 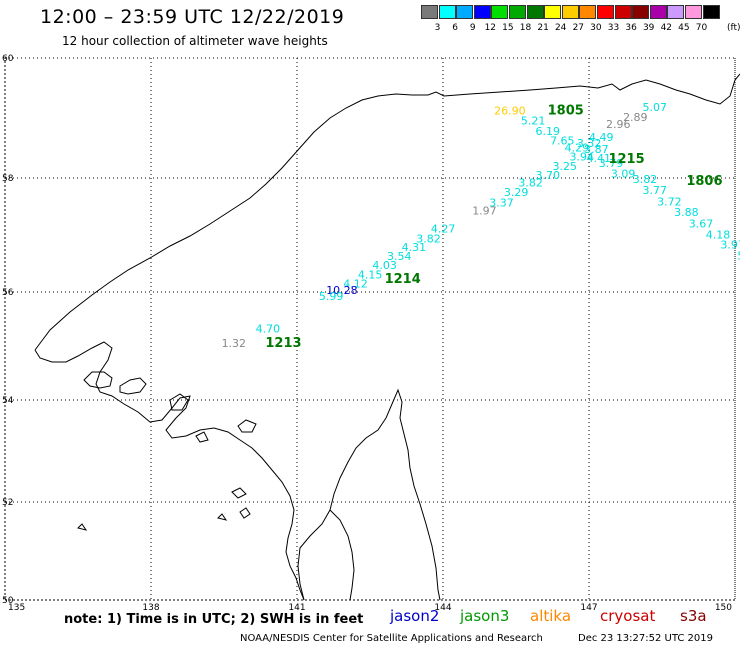 What do you see at coordinates (582, 157) in the screenshot?
I see `wave-height-value: 3.94` at bounding box center [582, 157].